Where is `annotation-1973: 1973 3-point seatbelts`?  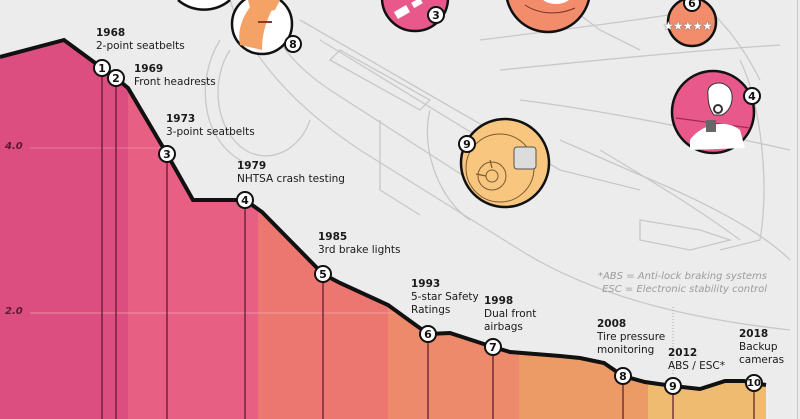 annotation-1973: 1973 3-point seatbelts is located at coordinates (210, 126).